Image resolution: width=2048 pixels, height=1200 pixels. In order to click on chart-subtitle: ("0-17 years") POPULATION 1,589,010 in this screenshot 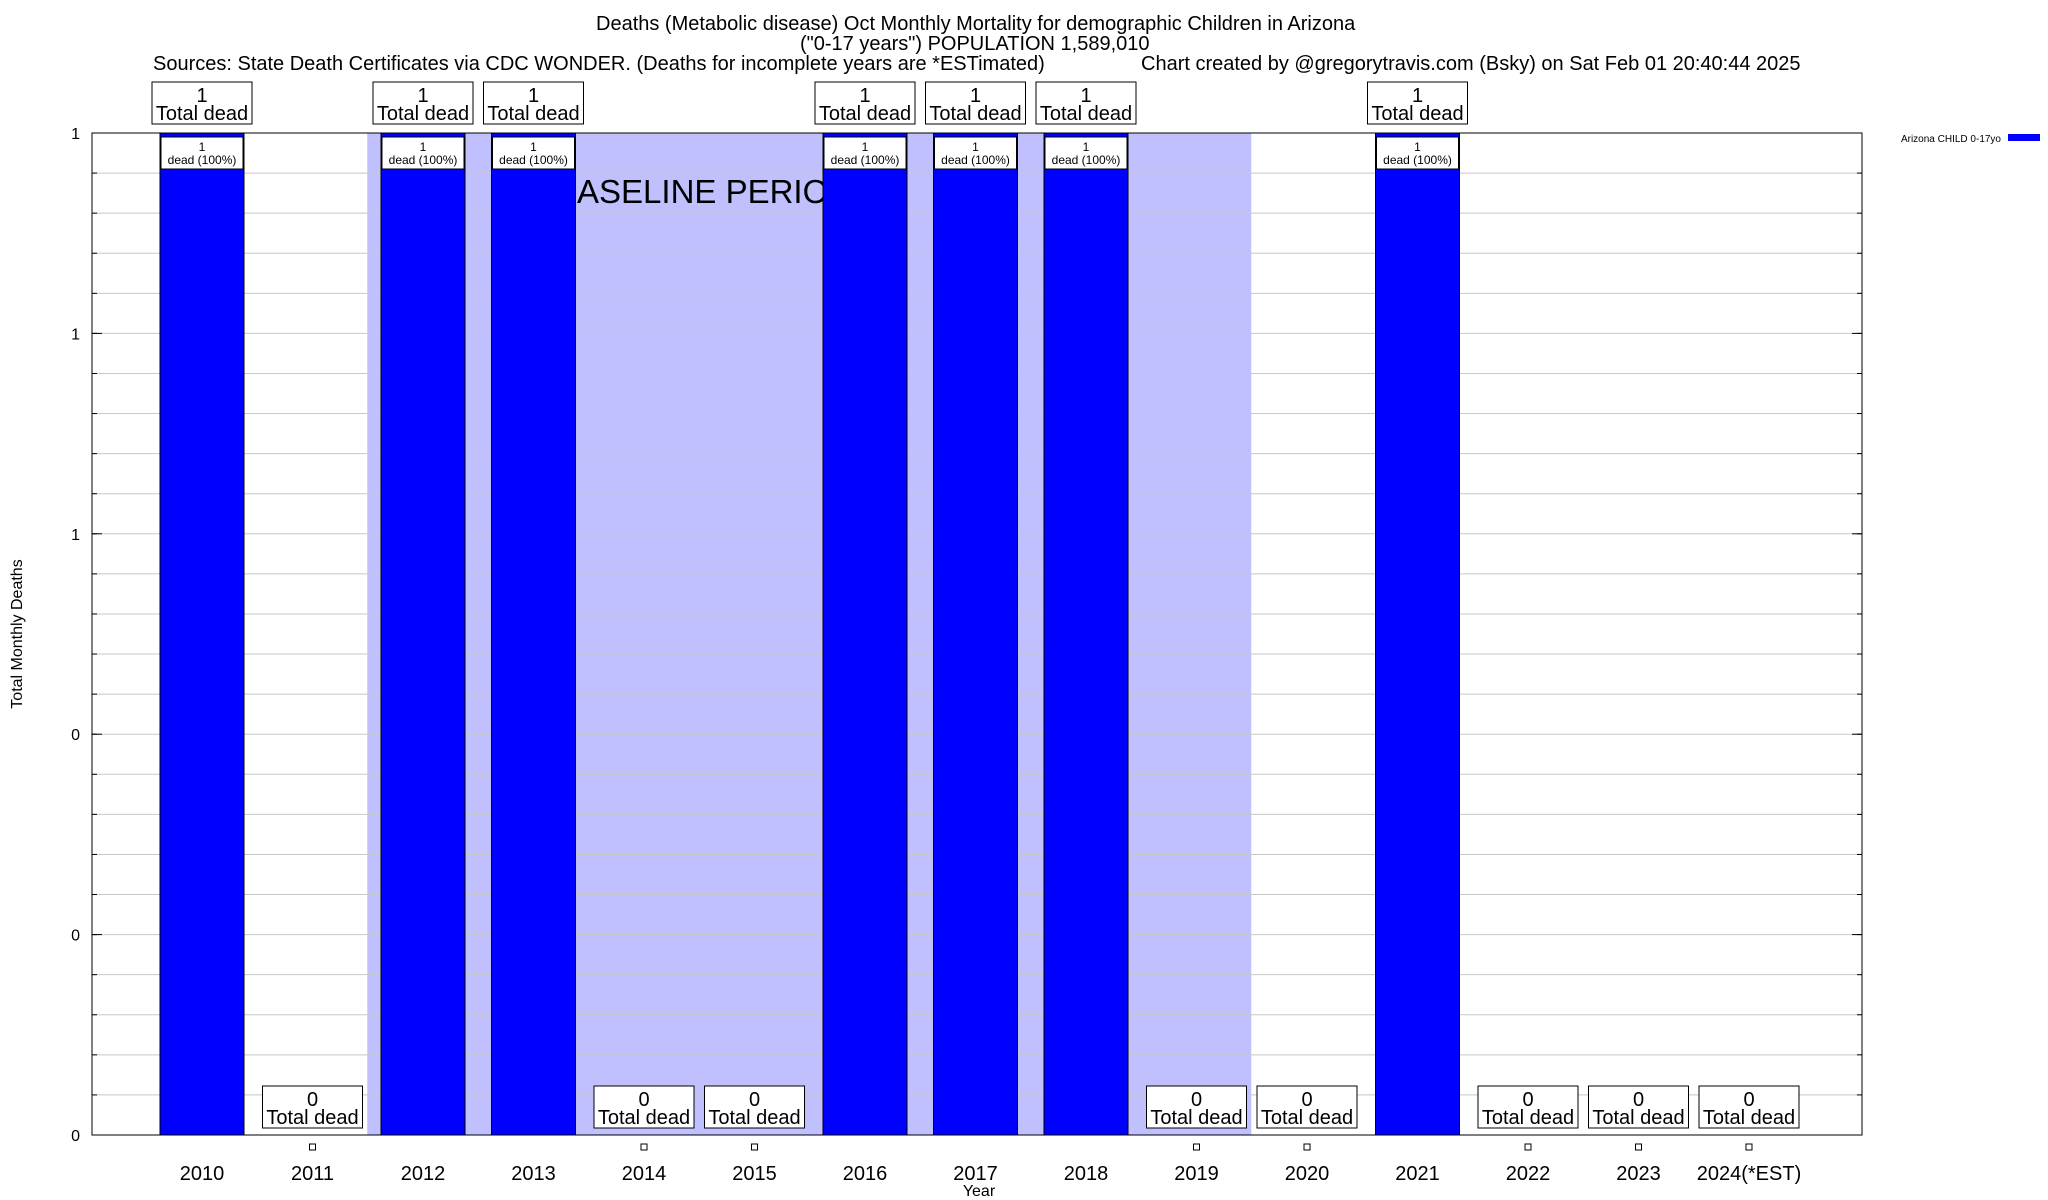, I will do `click(975, 44)`.